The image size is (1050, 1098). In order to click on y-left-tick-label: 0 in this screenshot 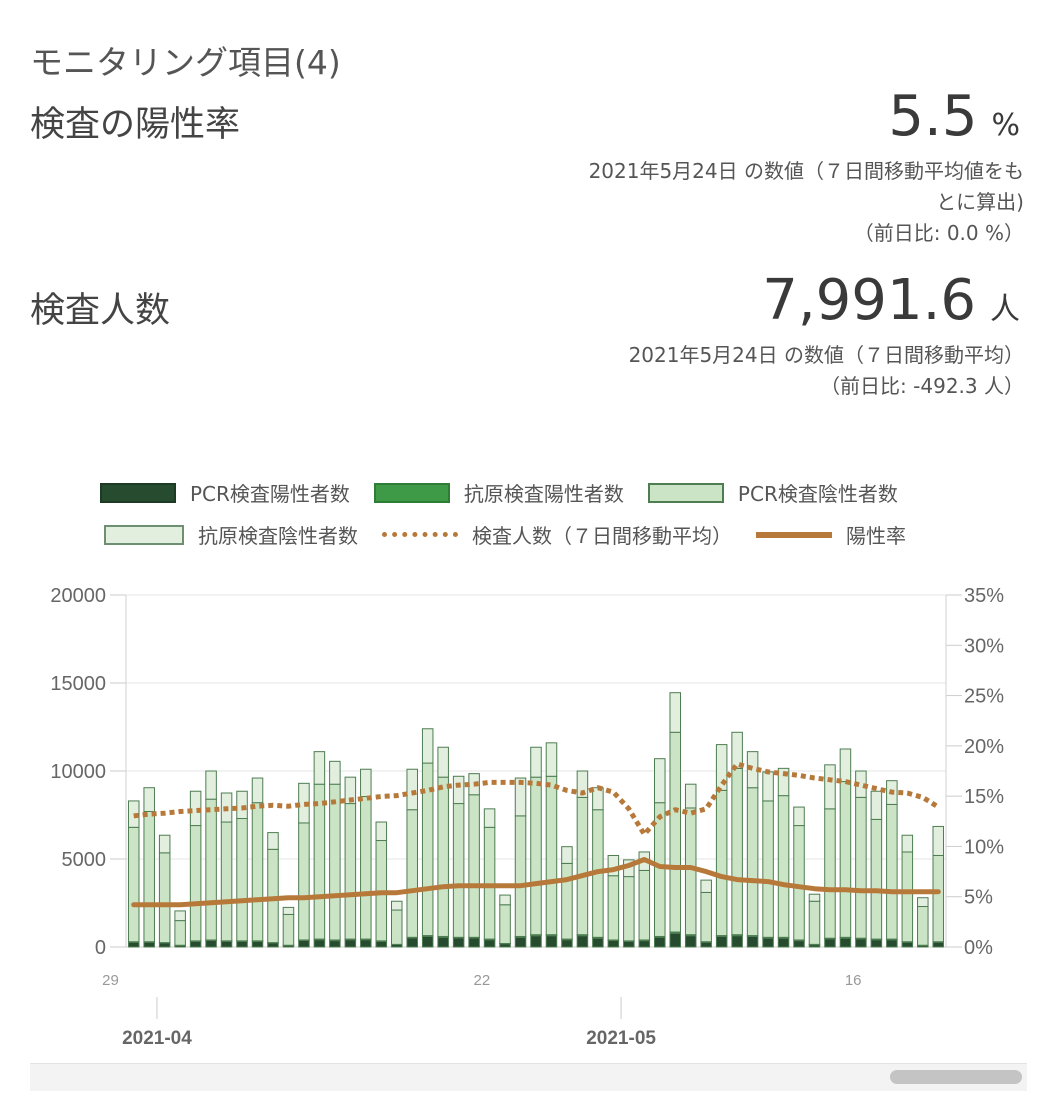, I will do `click(100, 948)`.